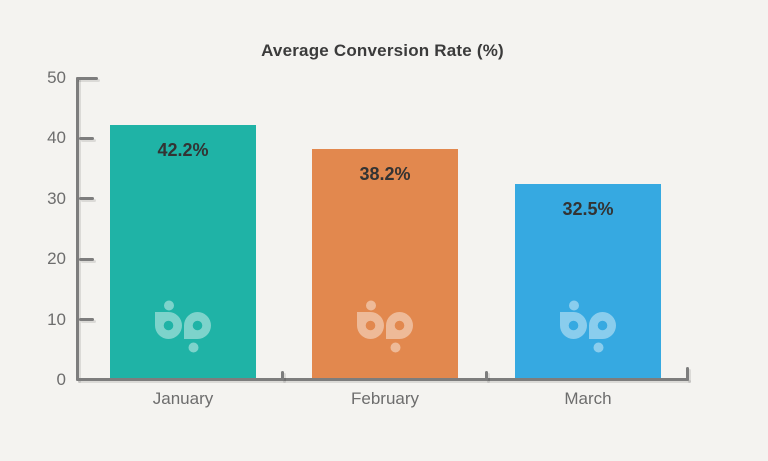 This screenshot has height=461, width=768. Describe the element at coordinates (183, 398) in the screenshot. I see `x-category-label-january: January` at that location.